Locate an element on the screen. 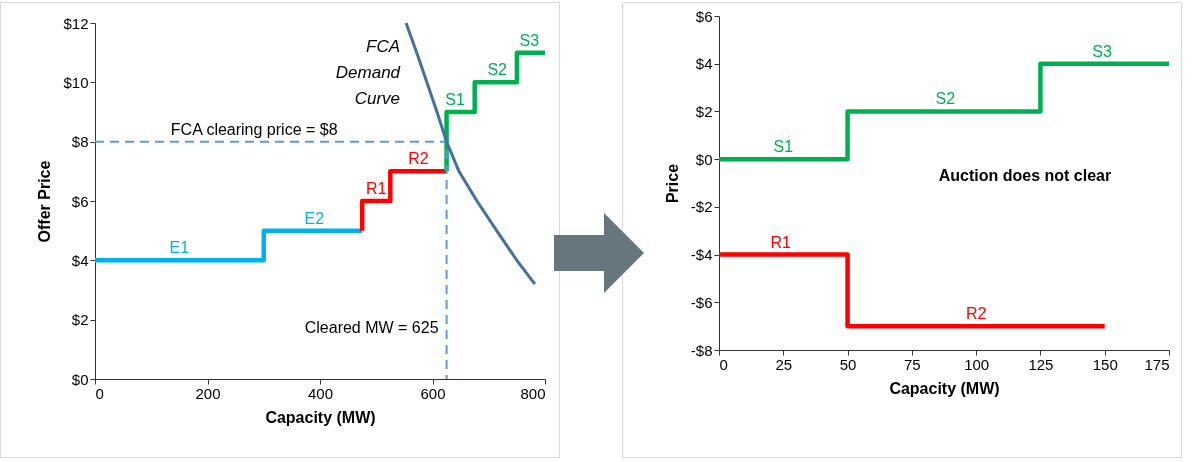  x-tick-label: 200 is located at coordinates (208, 393).